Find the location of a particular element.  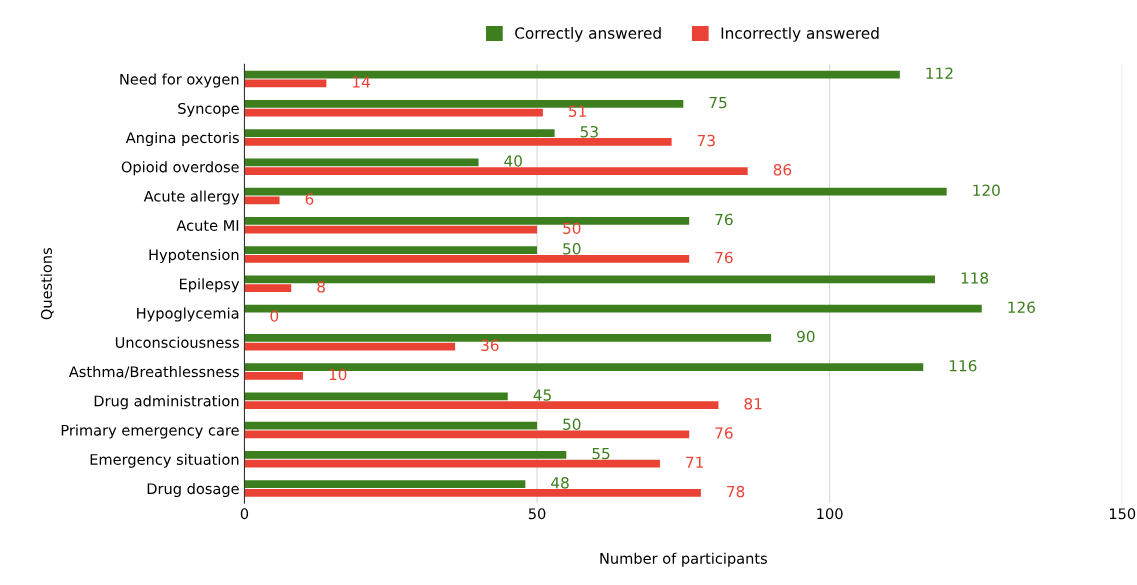

y-tick-label: Opioid overdose is located at coordinates (180, 168).